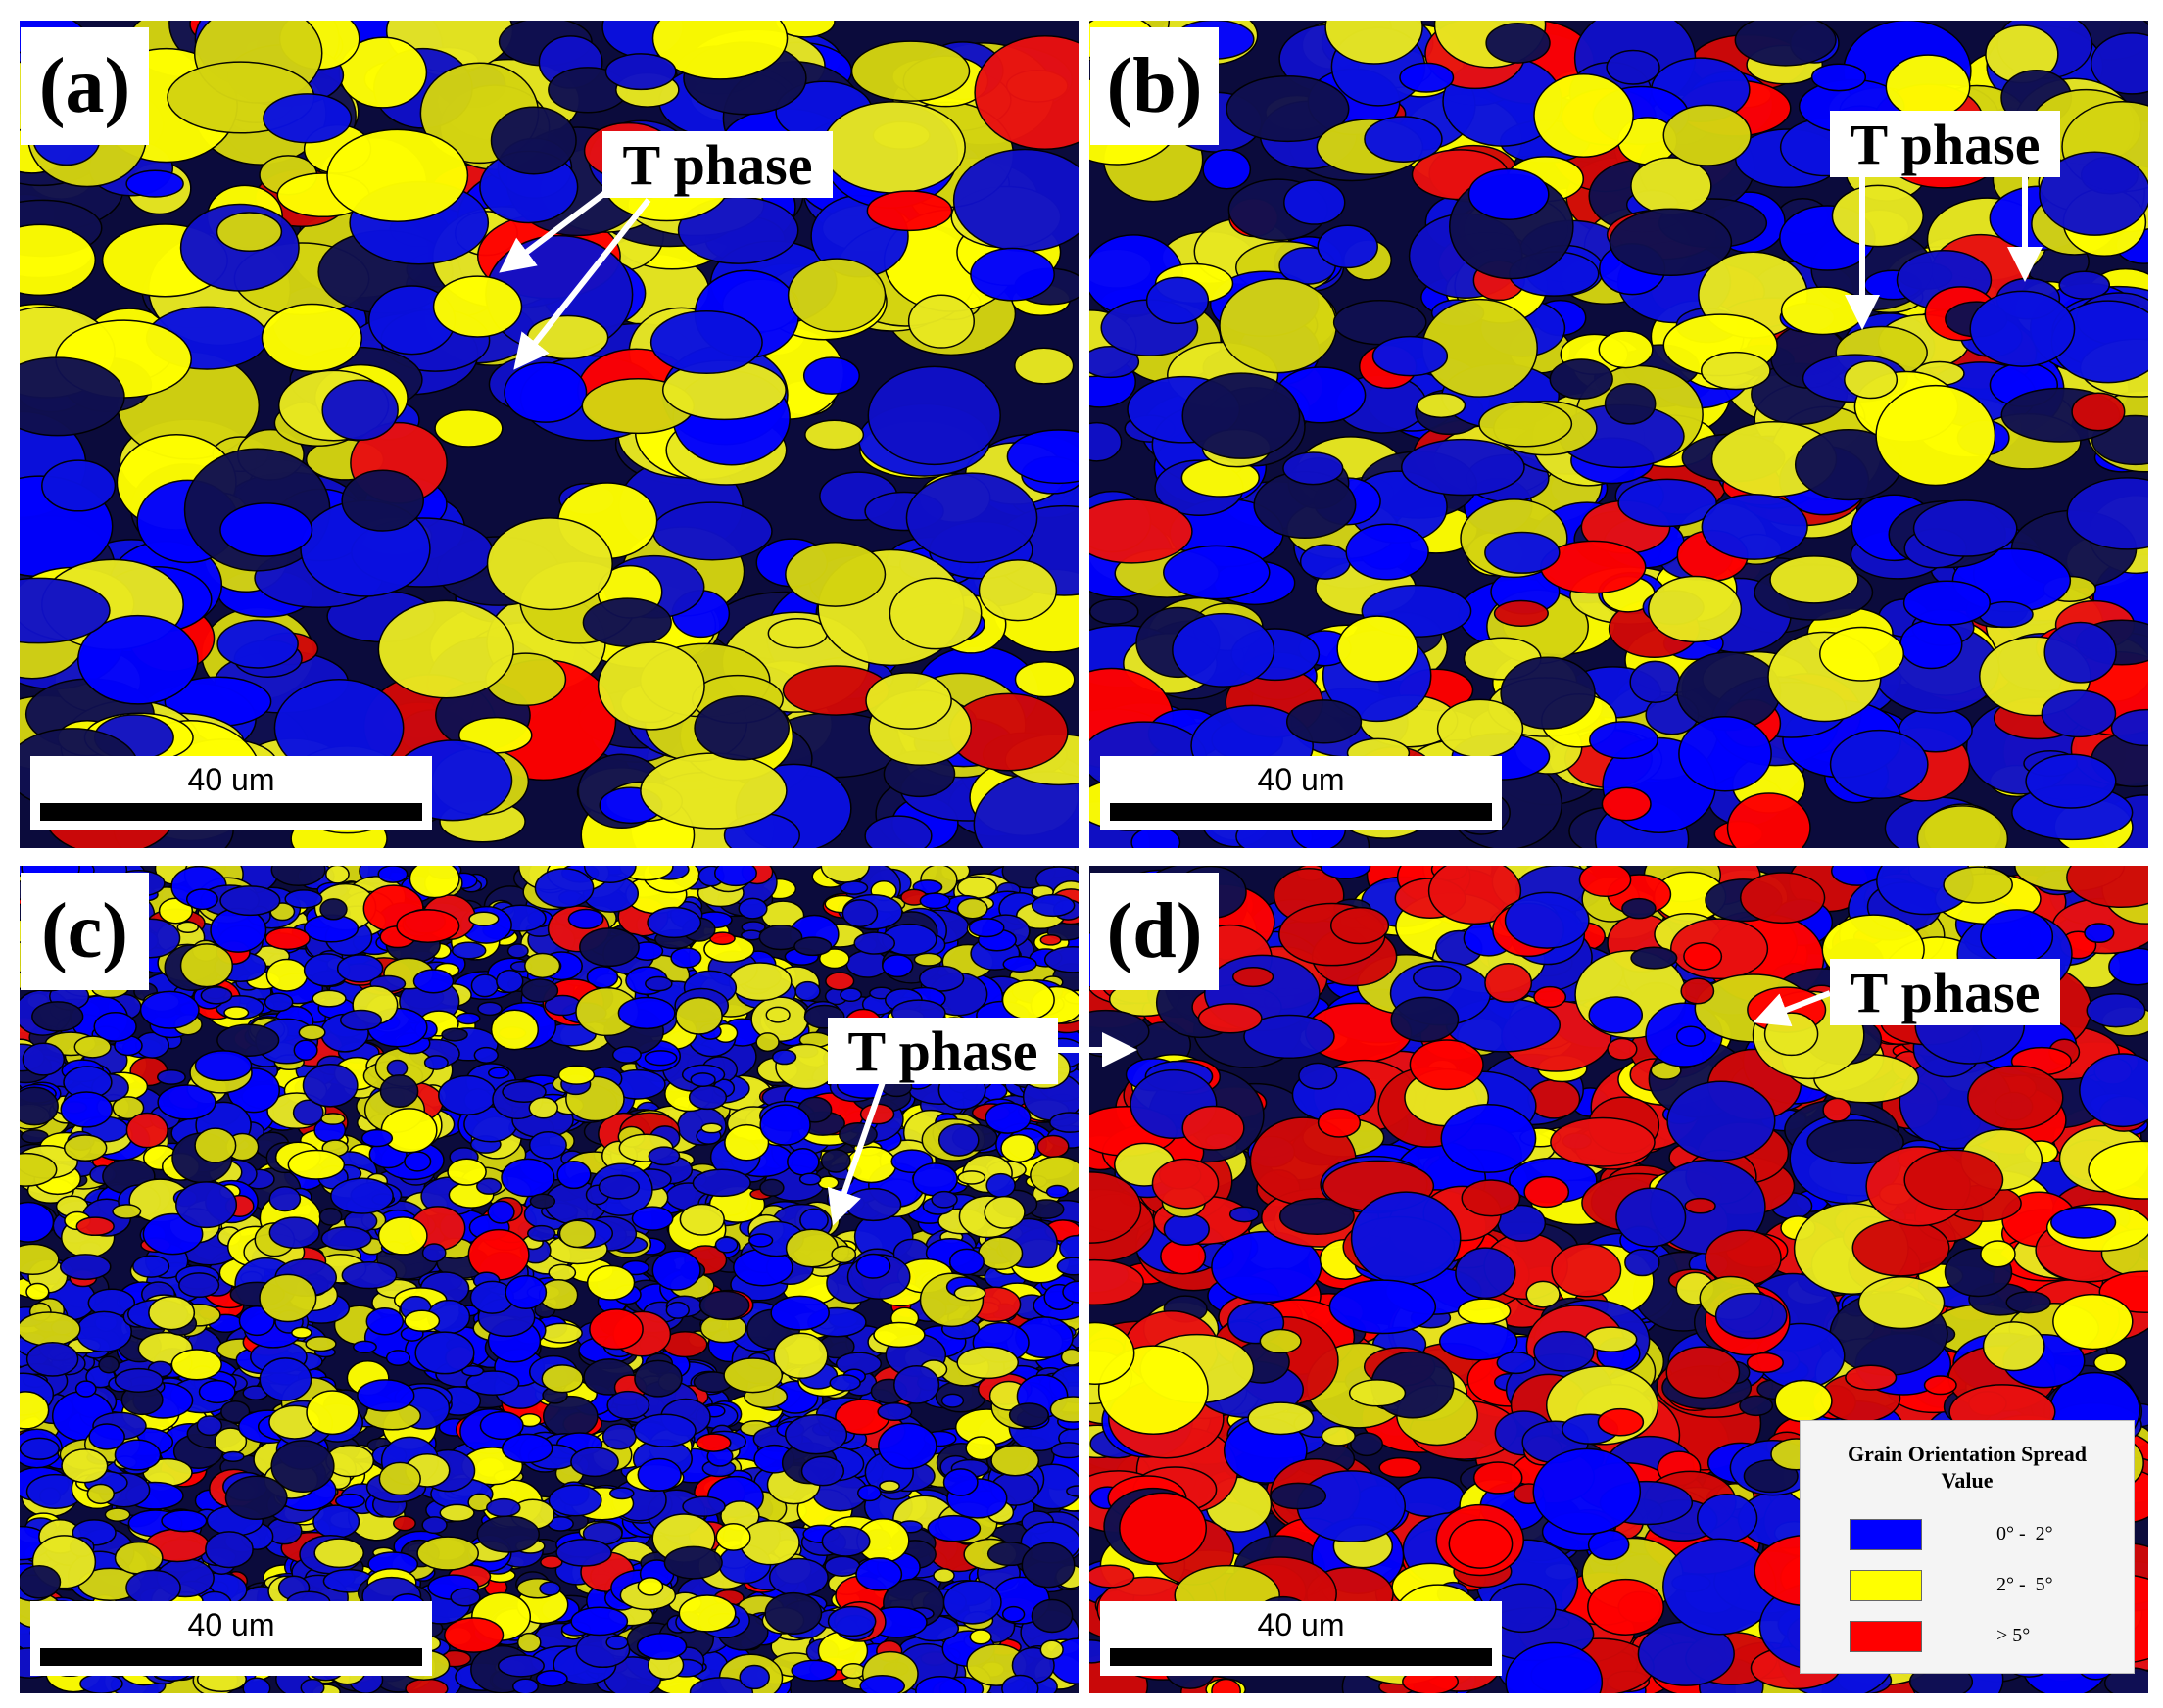 Image resolution: width=2163 pixels, height=1708 pixels. What do you see at coordinates (1886, 1636) in the screenshot?
I see `legend-swatch` at bounding box center [1886, 1636].